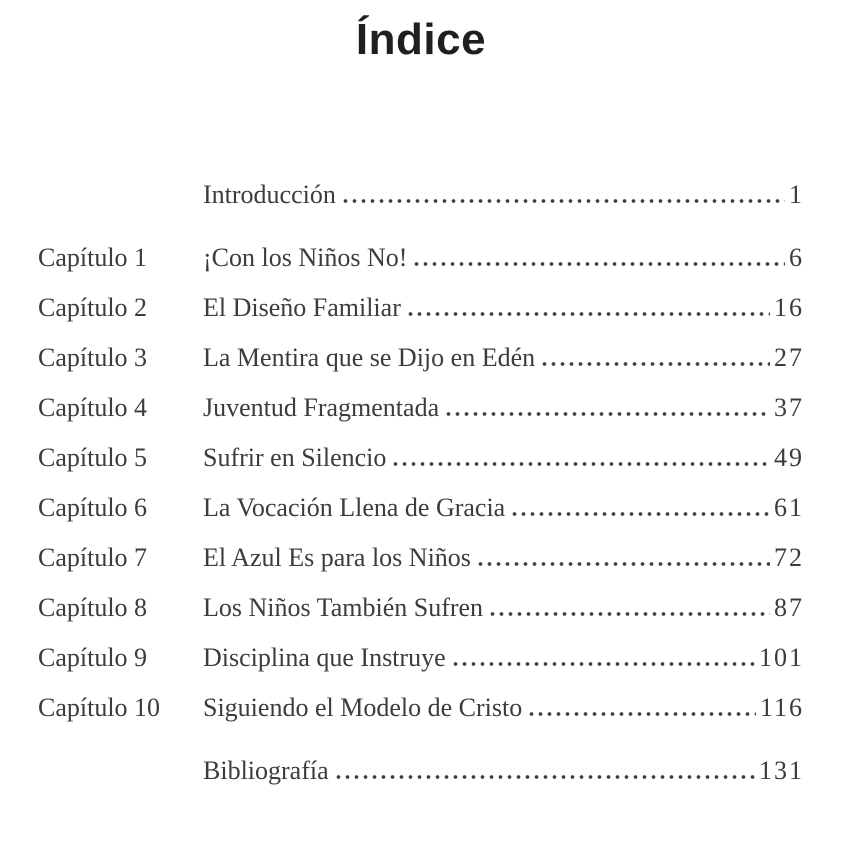 This screenshot has width=850, height=850. I want to click on chapter-label: Capítulo 9, so click(93, 657).